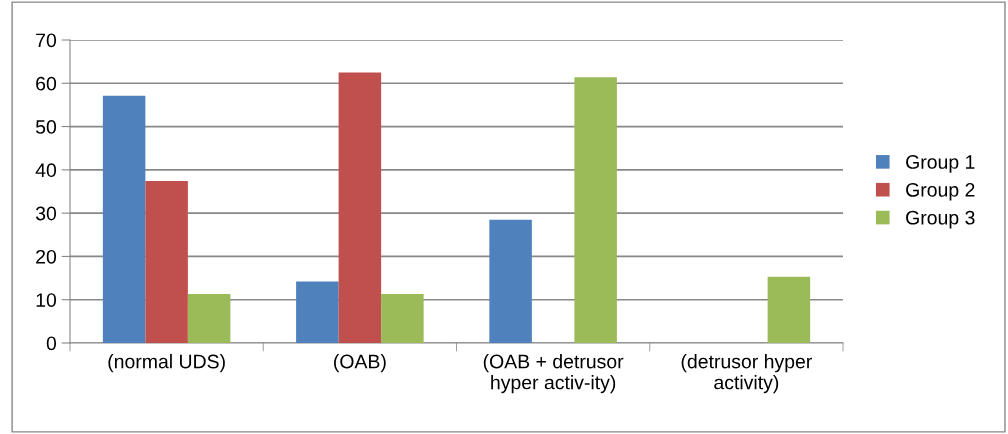  I want to click on x-tick-label: (detrusor hyper activity), so click(746, 374).